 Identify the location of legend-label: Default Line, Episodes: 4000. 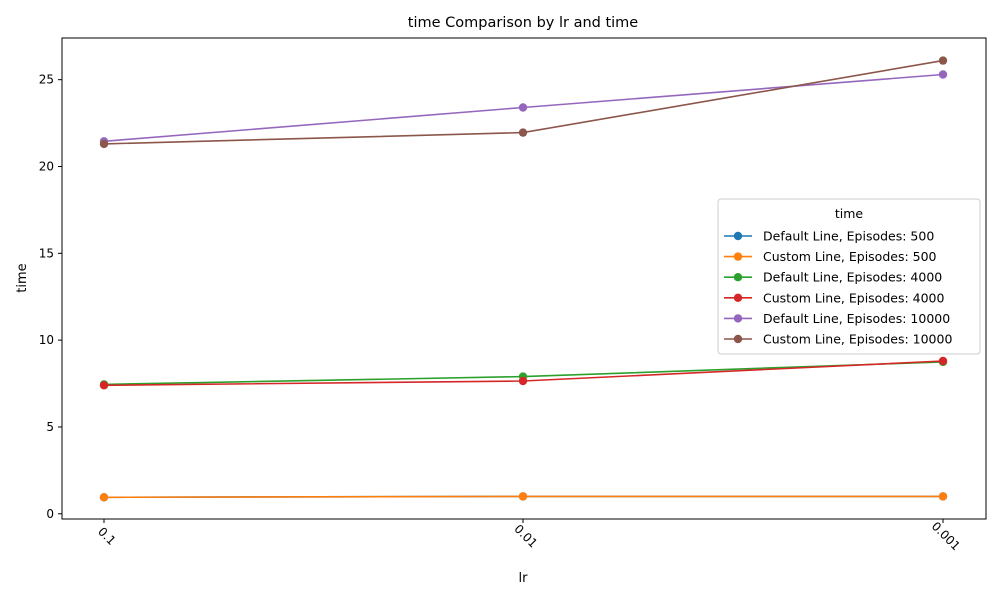
(852, 277).